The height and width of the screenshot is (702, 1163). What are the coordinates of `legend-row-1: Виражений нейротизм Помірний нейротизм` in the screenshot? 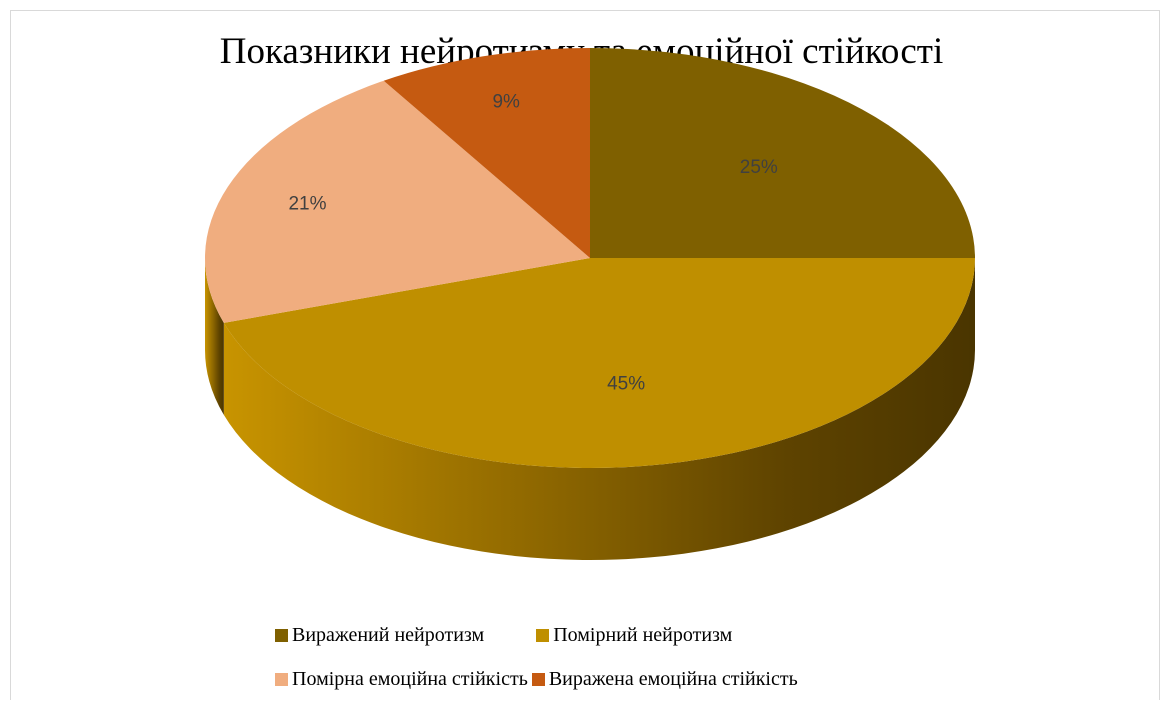 It's located at (514, 635).